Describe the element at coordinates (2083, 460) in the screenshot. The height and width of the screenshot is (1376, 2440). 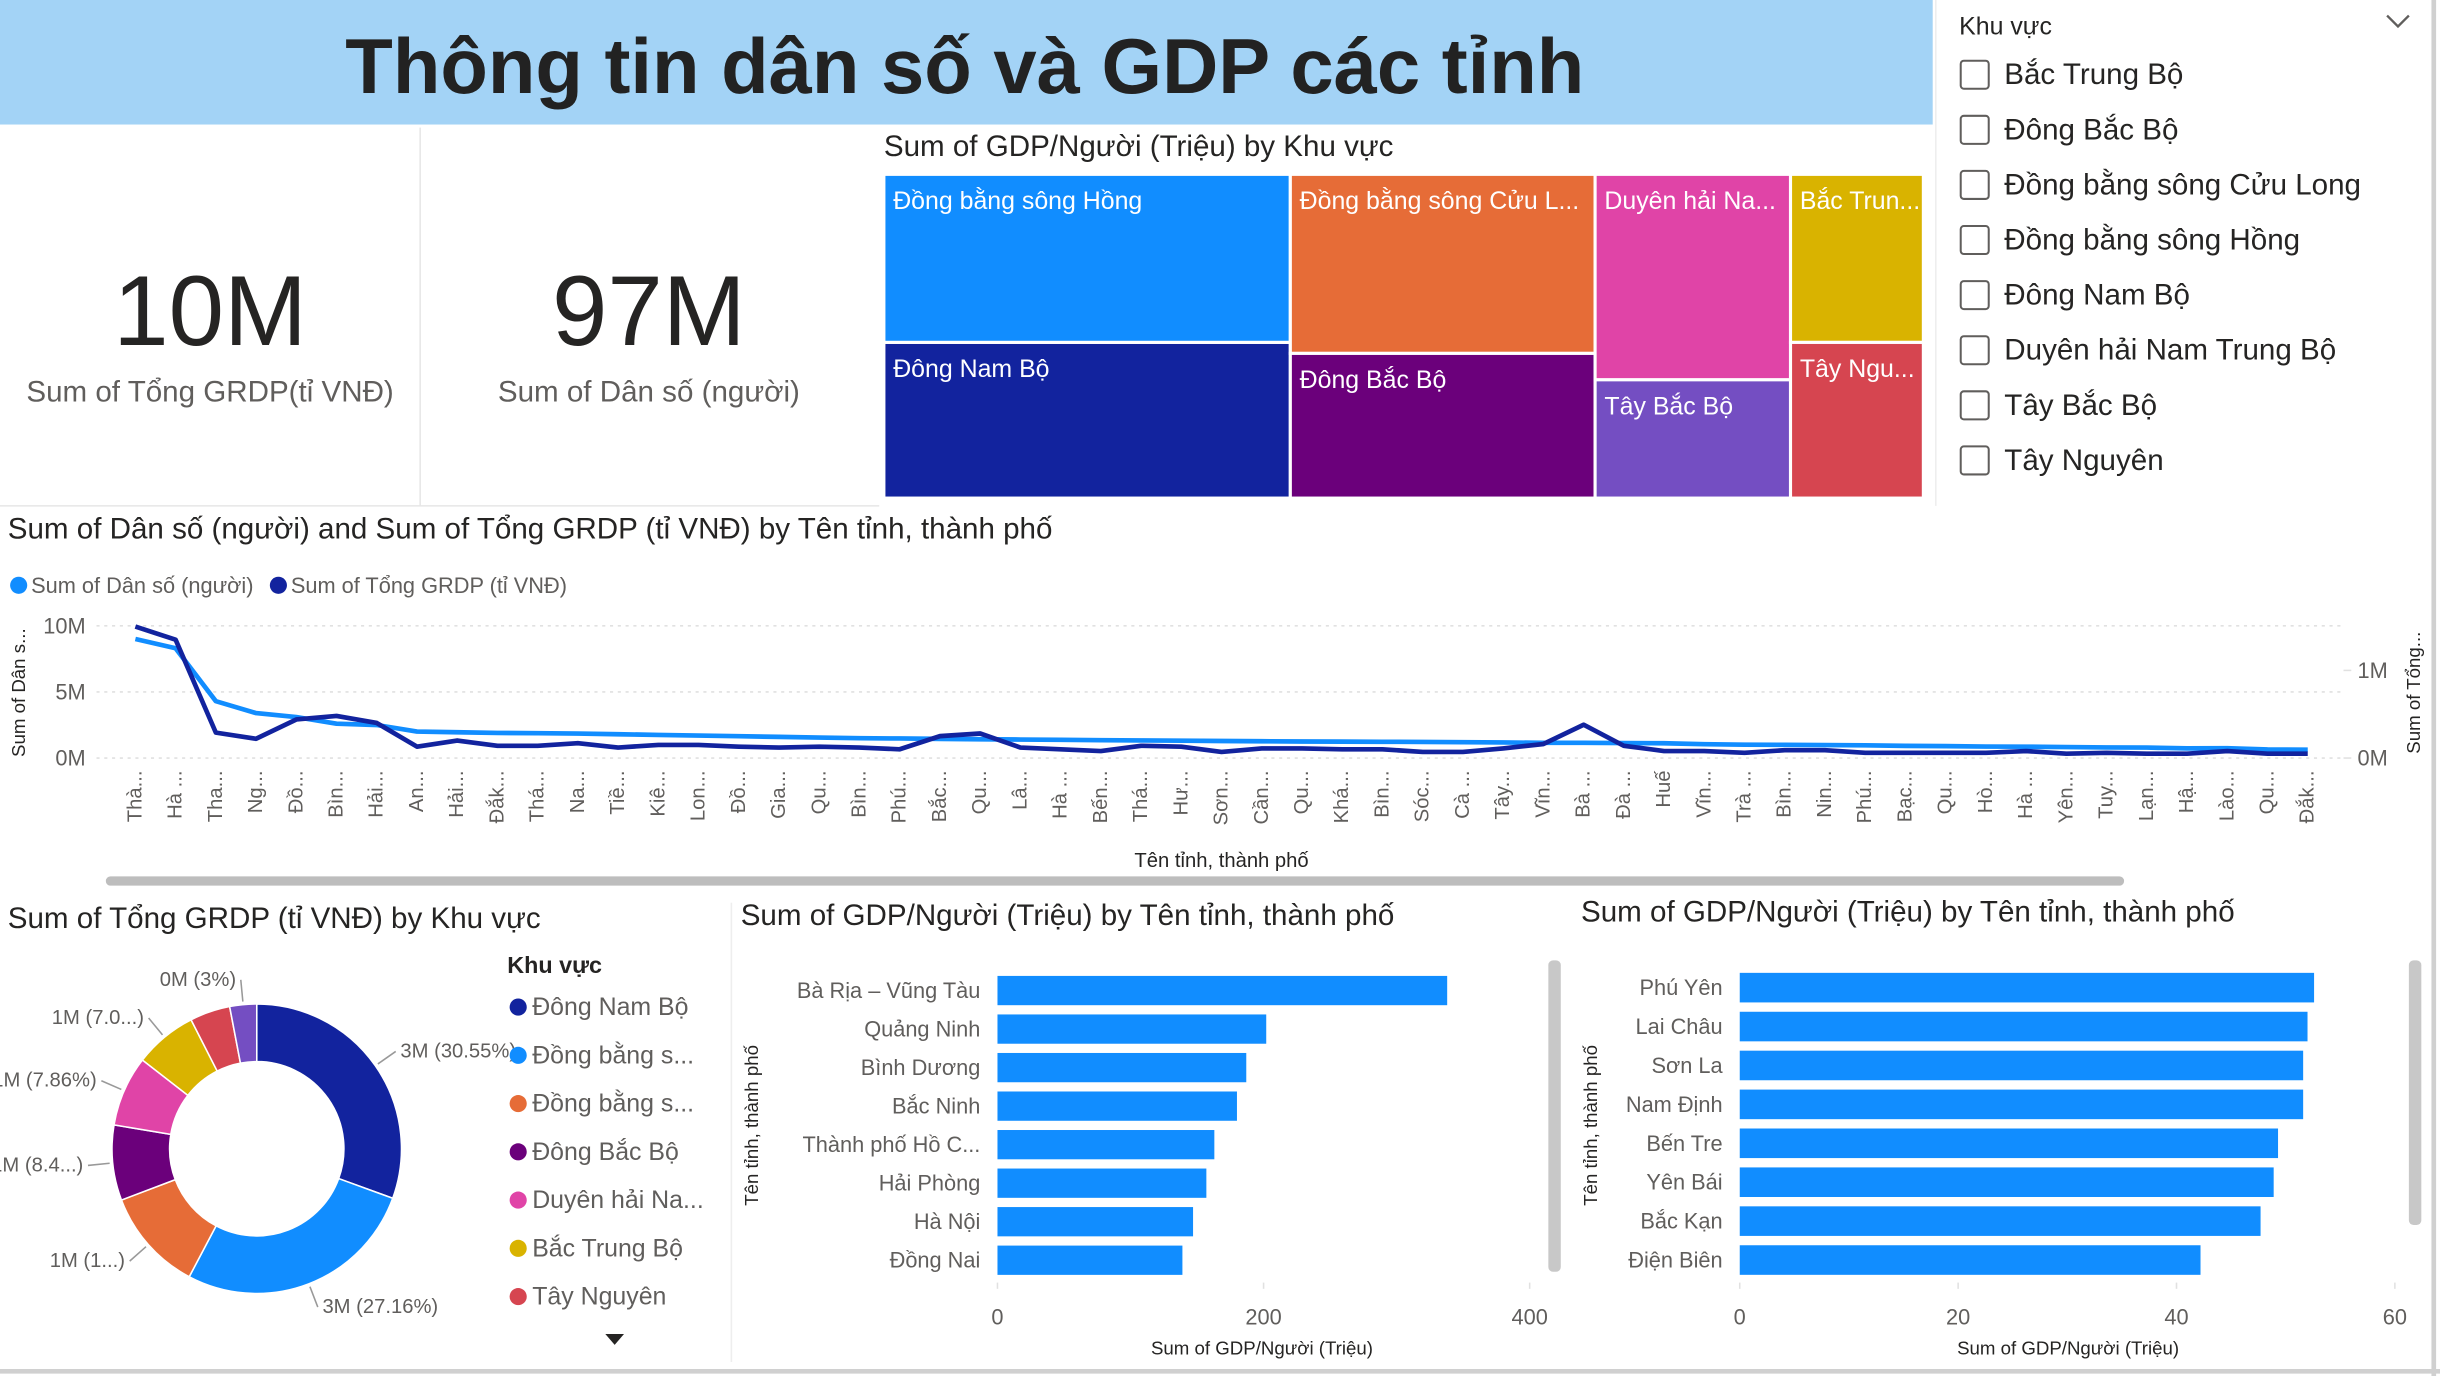
I see `slicer-item: Tây Nguyên` at that location.